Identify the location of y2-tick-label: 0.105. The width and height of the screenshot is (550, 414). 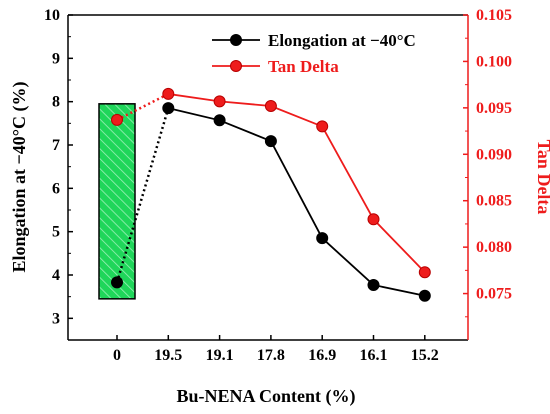
(494, 15).